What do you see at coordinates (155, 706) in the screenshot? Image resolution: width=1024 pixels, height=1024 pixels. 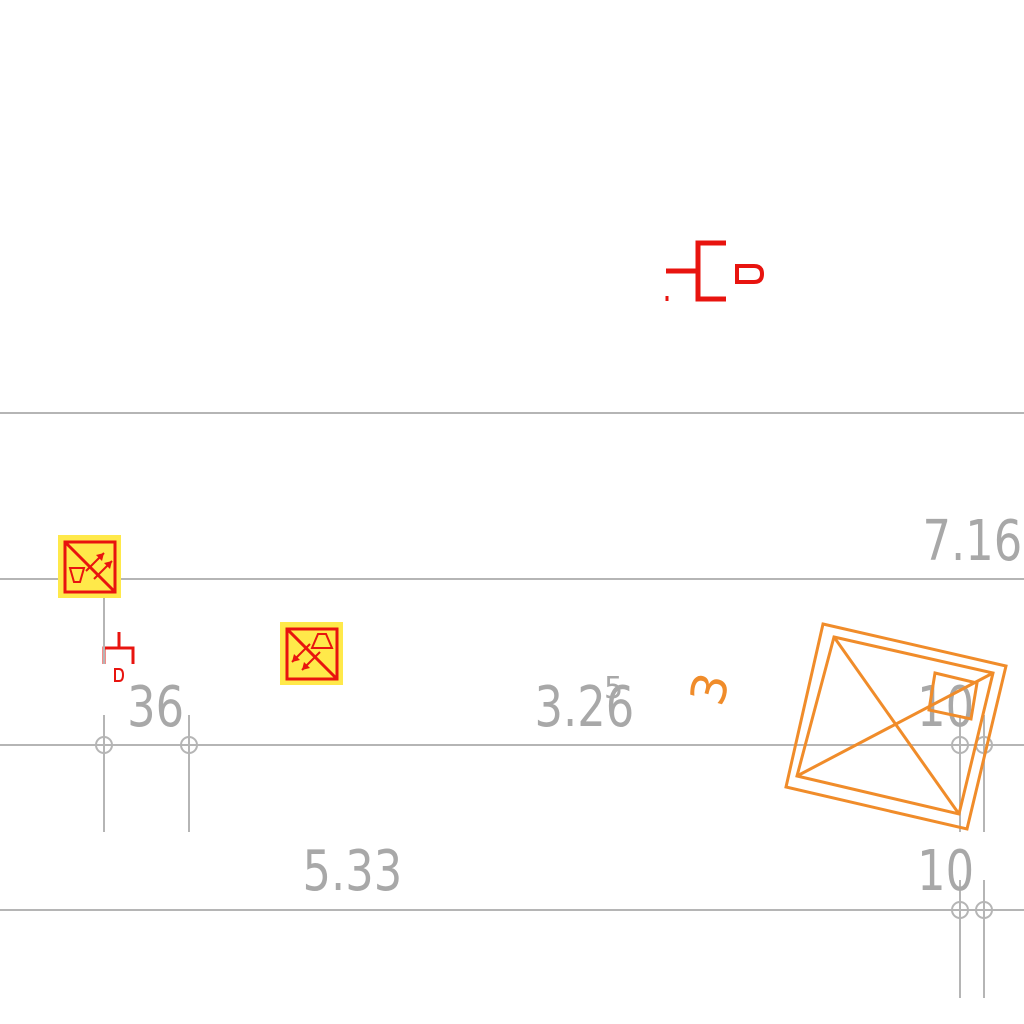 I see `dimension-label-left: 36` at bounding box center [155, 706].